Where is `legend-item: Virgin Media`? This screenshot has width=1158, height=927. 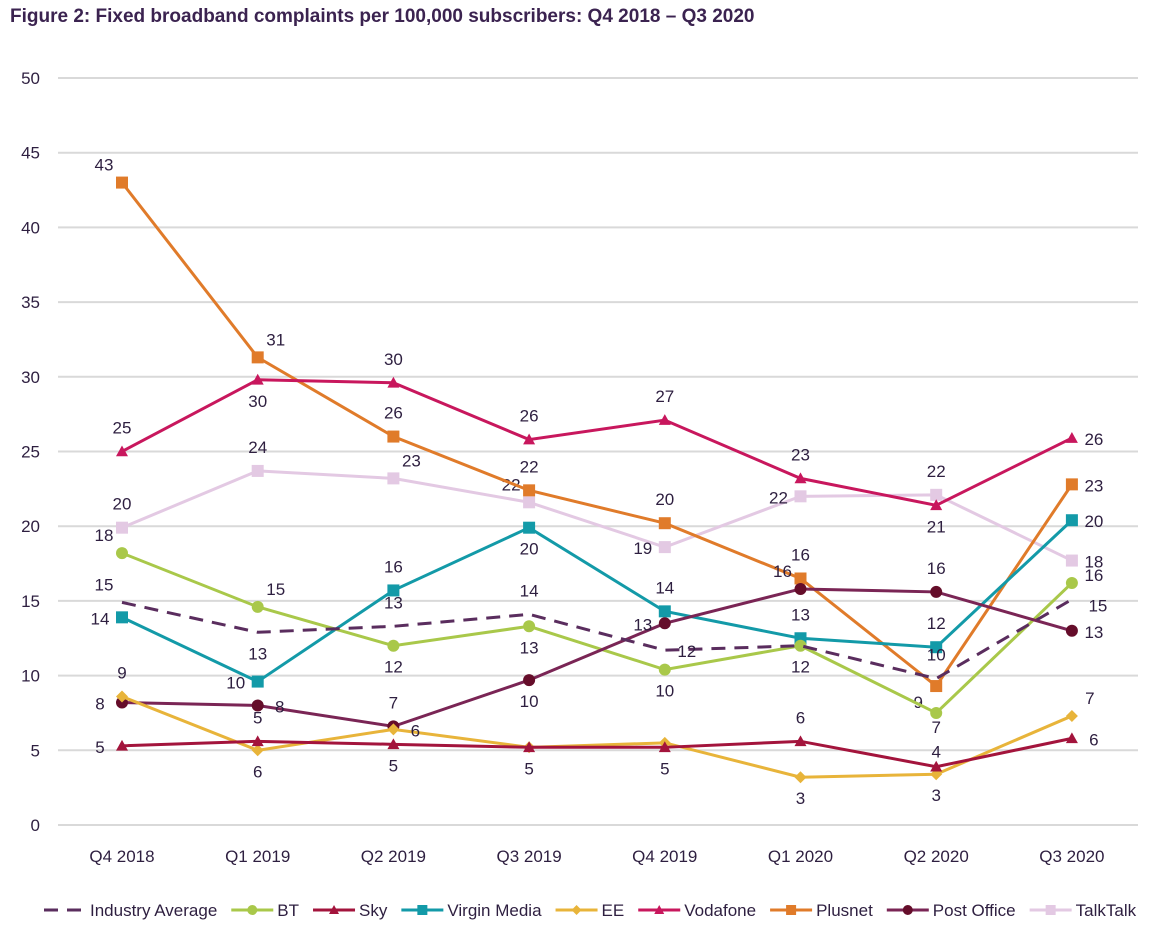 legend-item: Virgin Media is located at coordinates (471, 910).